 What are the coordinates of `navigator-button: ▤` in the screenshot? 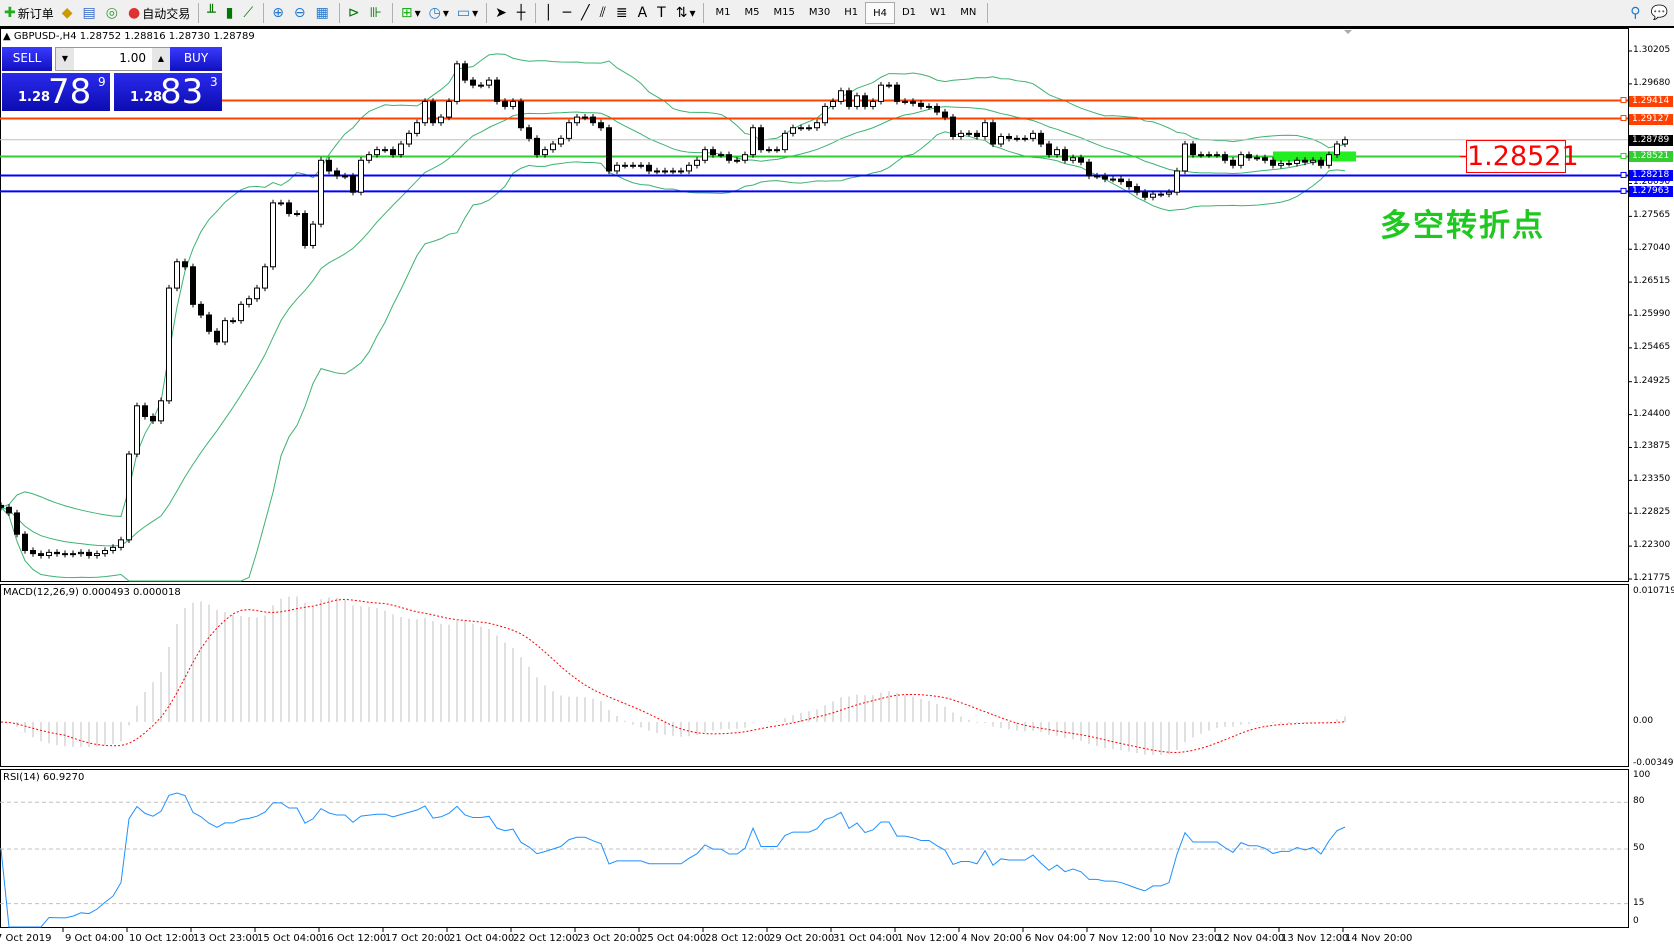 It's located at (90, 13).